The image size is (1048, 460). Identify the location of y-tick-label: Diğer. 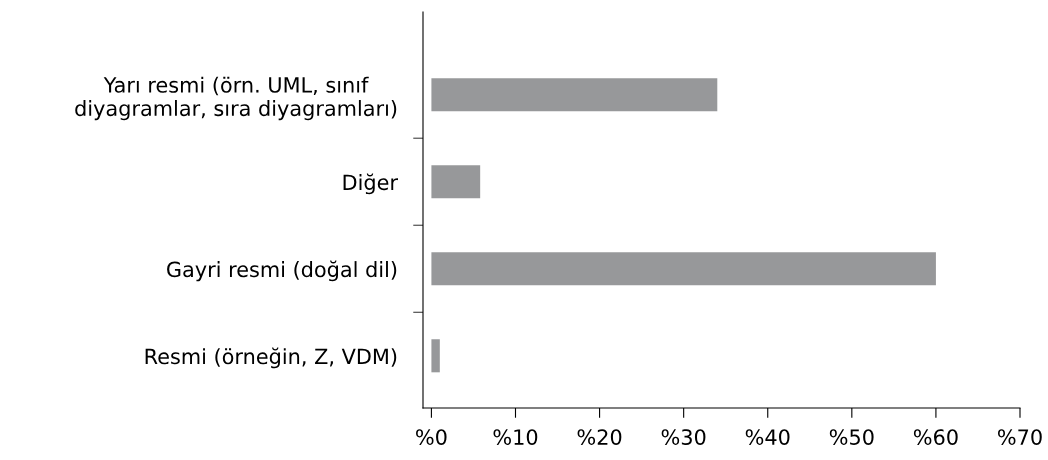
(370, 184).